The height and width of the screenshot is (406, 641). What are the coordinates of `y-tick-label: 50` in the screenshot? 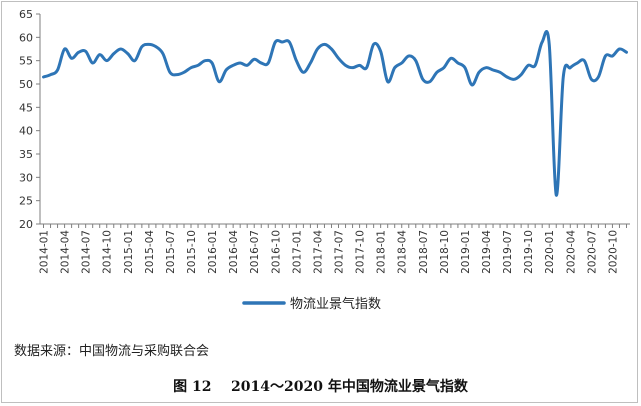 It's located at (26, 84).